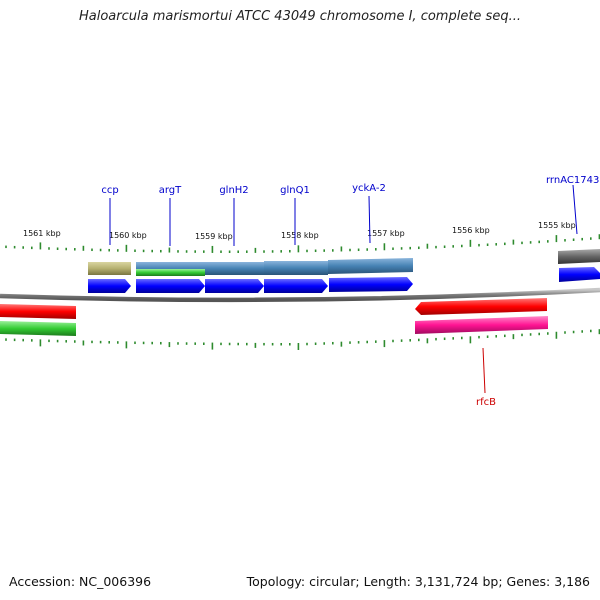 This screenshot has width=600, height=600. Describe the element at coordinates (109, 286) in the screenshot. I see `gene-arrow-ccp` at that location.